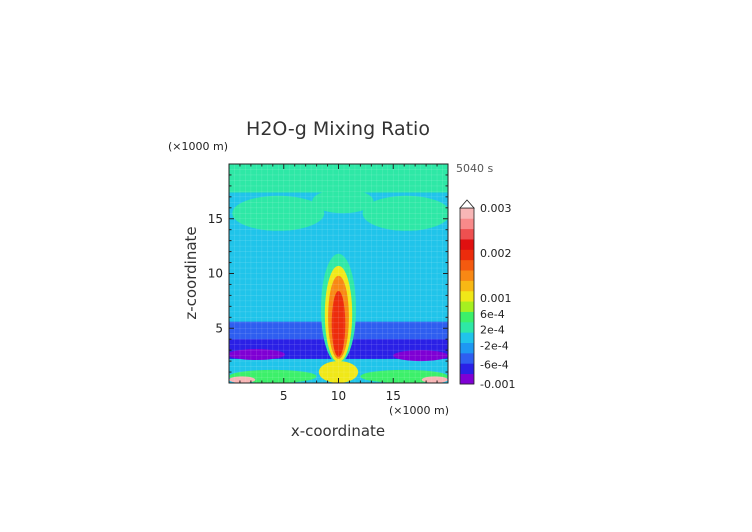 The width and height of the screenshot is (752, 532). Describe the element at coordinates (497, 384) in the screenshot. I see `colorbar-label: -0.001` at that location.